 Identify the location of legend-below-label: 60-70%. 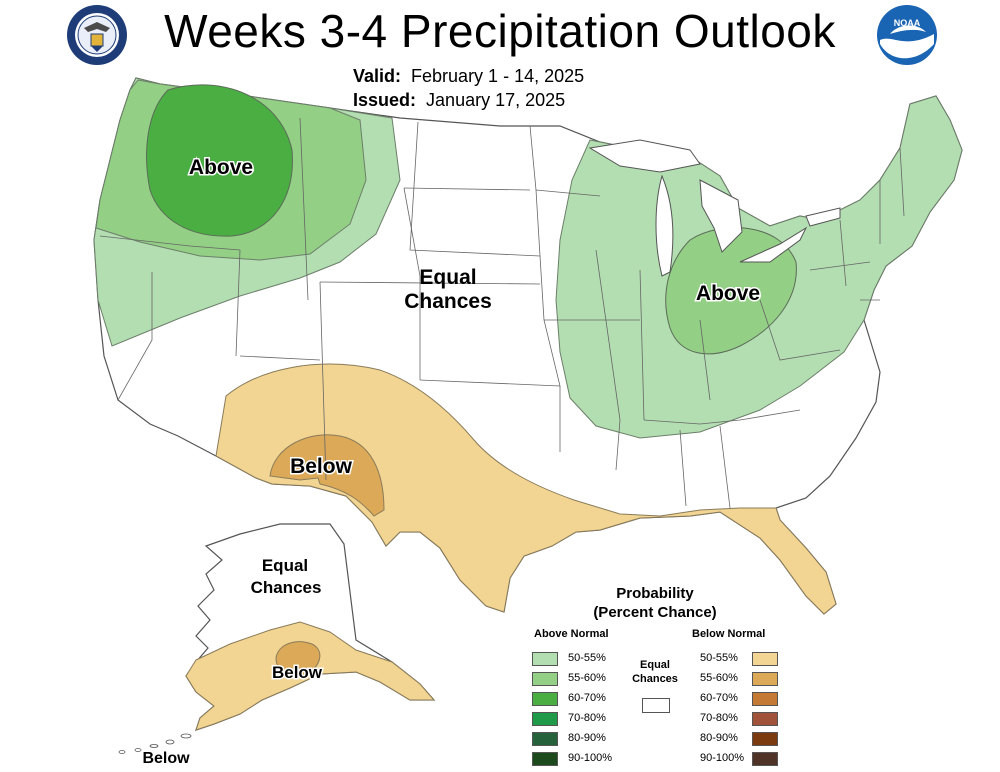
(719, 698).